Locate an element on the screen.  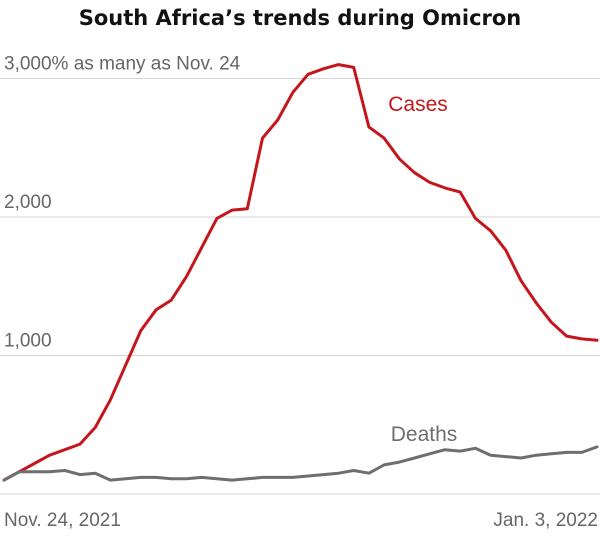
series-label-cases: Cases is located at coordinates (418, 104).